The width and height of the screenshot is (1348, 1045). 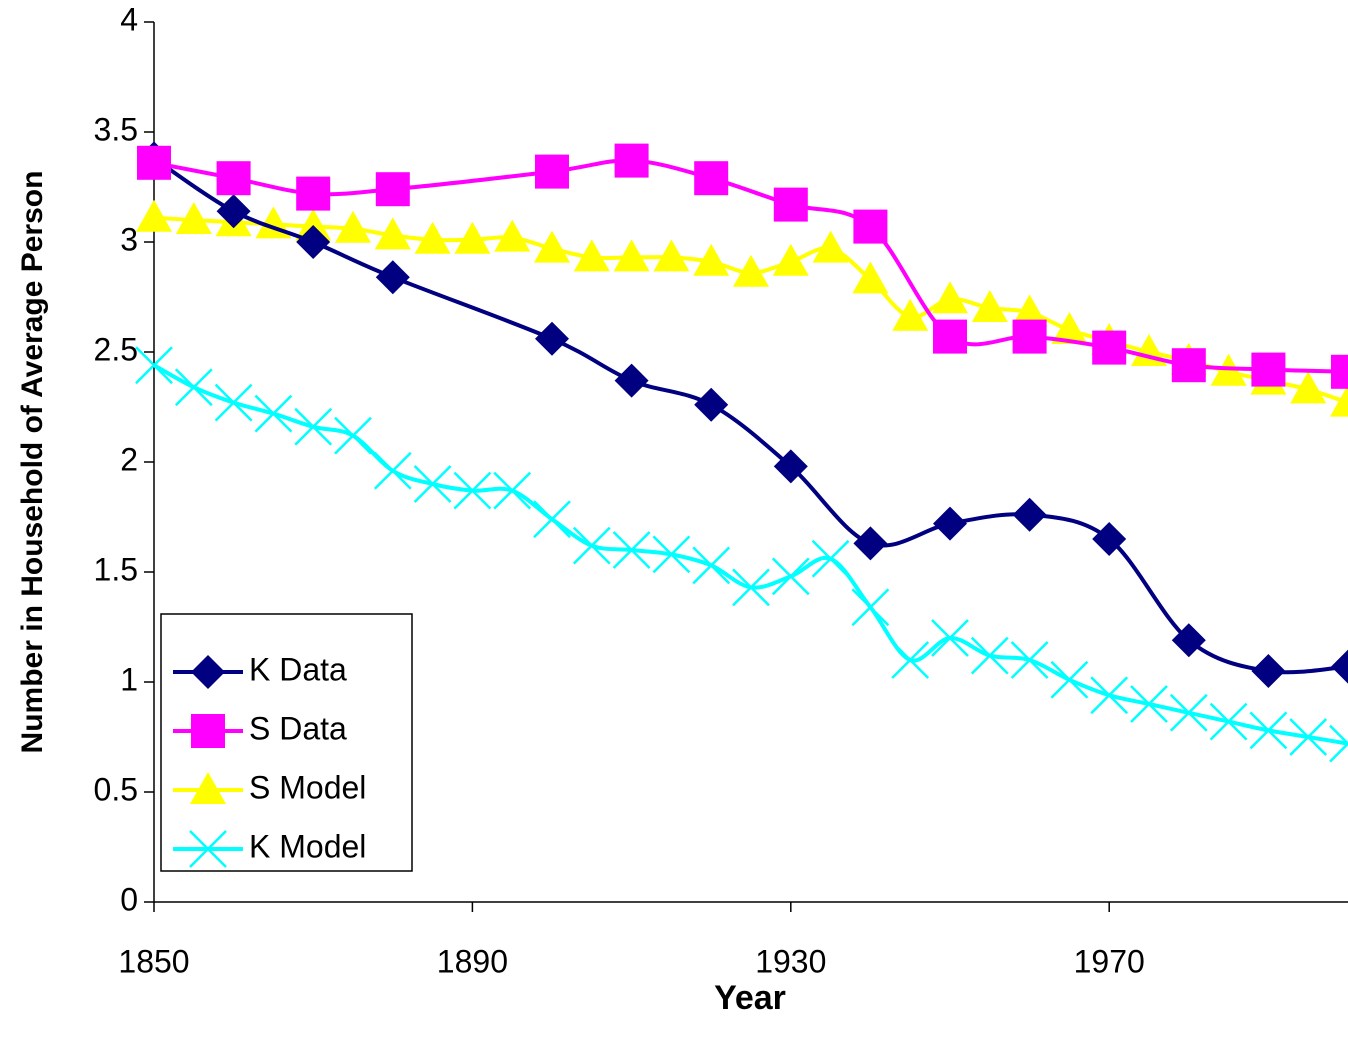 What do you see at coordinates (129, 459) in the screenshot?
I see `y-tick-label: 2` at bounding box center [129, 459].